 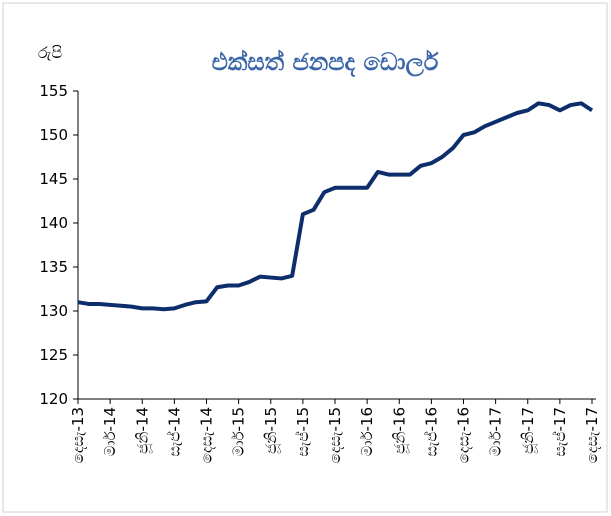 I want to click on x-tick-label: සැප්-16, so click(x=431, y=432).